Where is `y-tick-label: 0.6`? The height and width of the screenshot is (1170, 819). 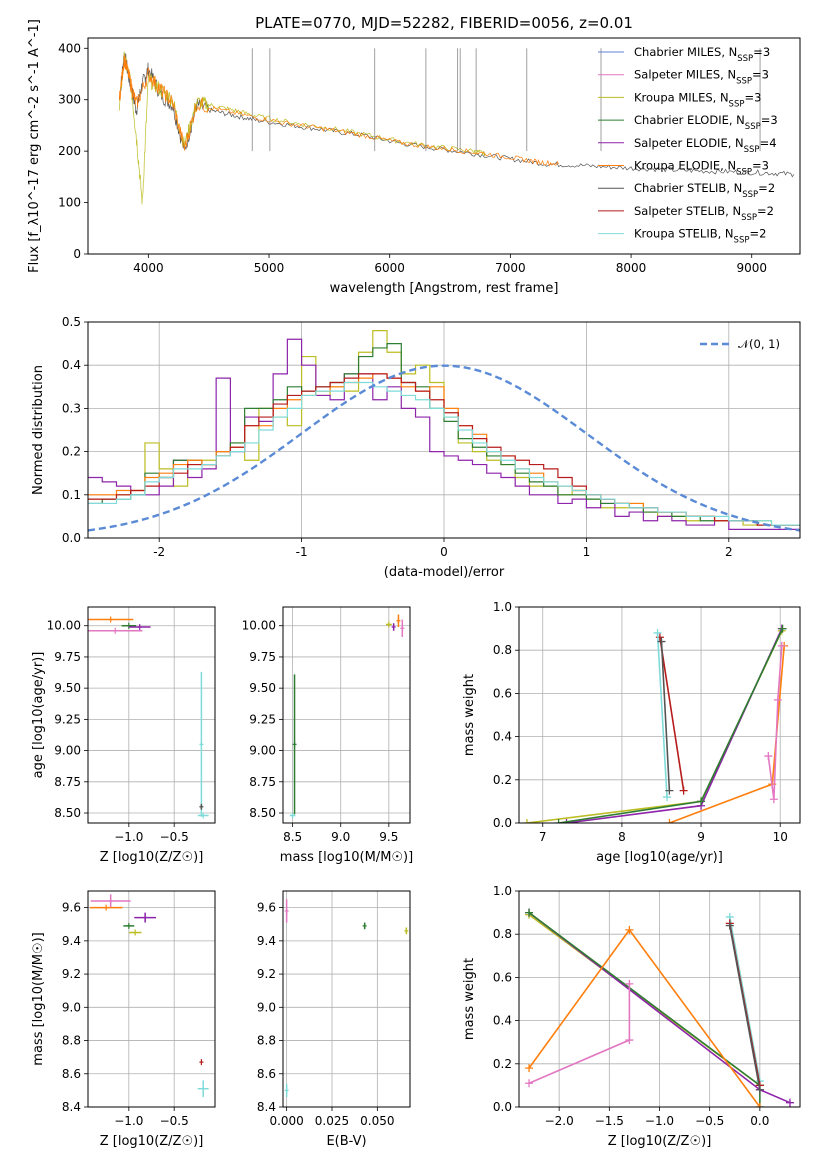 y-tick-label: 0.6 is located at coordinates (502, 977).